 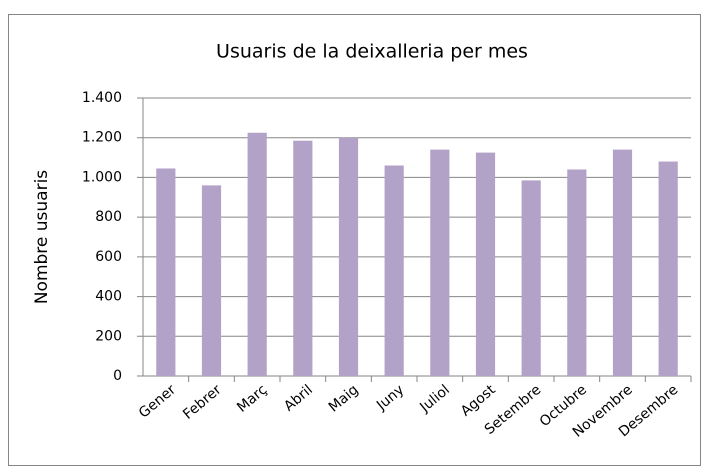 I want to click on y-tick-label: 0, so click(x=117, y=376).